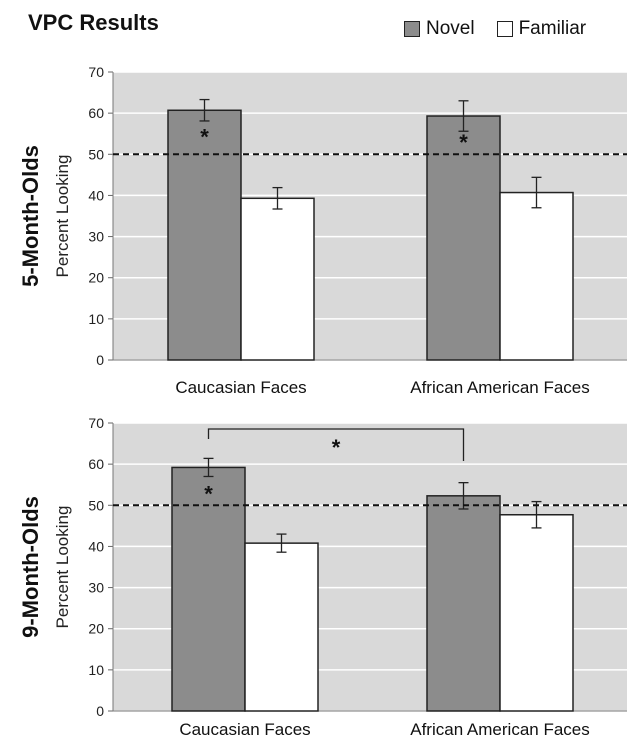 This screenshot has height=745, width=642. I want to click on legend: Novel Familiar, so click(502, 29).